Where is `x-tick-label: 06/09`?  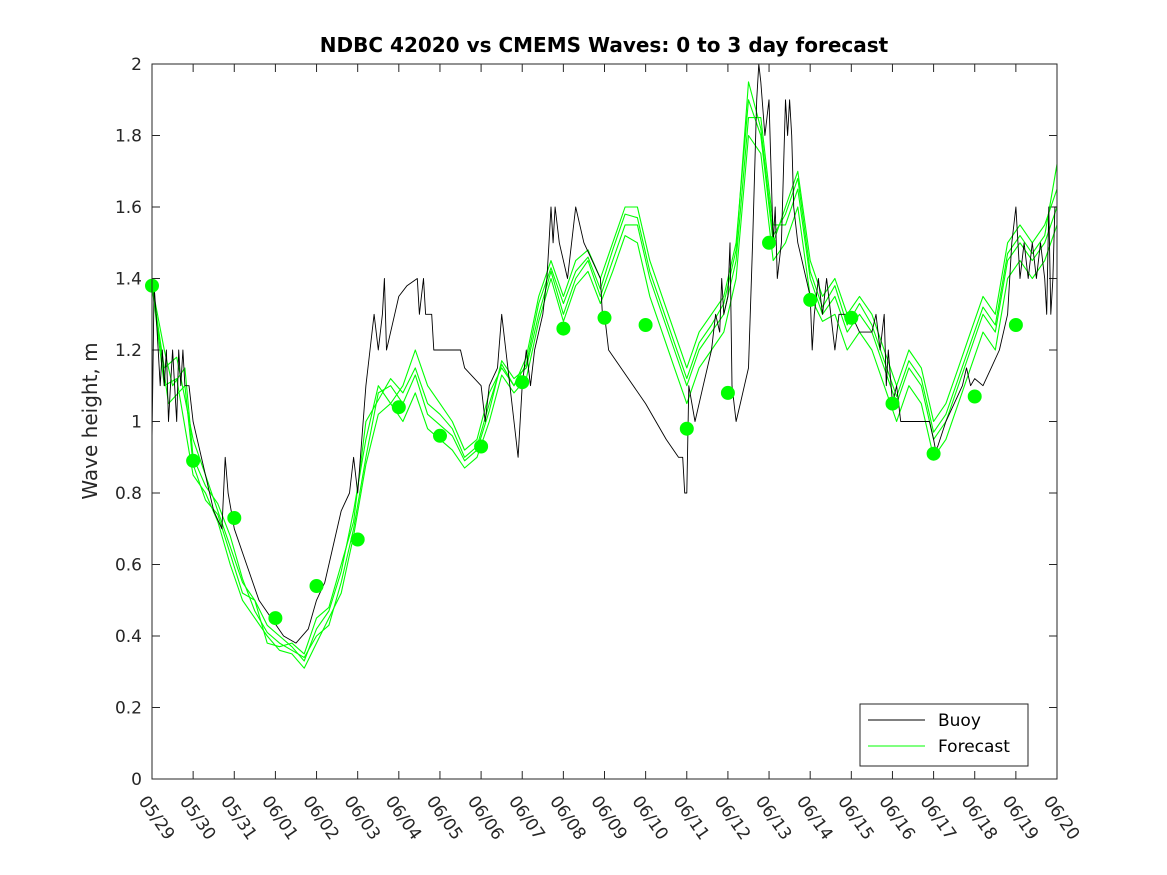
x-tick-label: 06/09 is located at coordinates (608, 818).